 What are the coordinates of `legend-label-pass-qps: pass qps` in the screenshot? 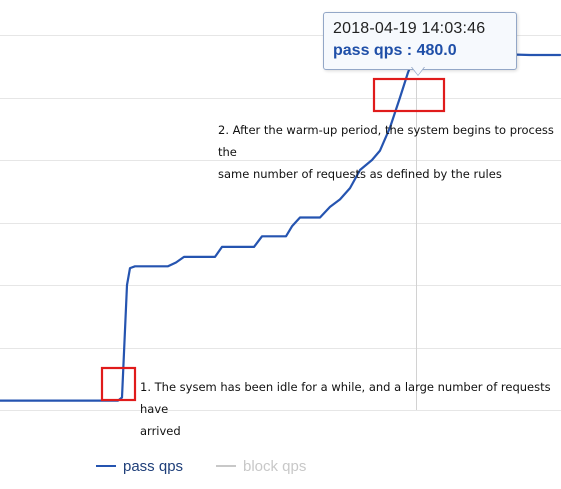 It's located at (153, 466).